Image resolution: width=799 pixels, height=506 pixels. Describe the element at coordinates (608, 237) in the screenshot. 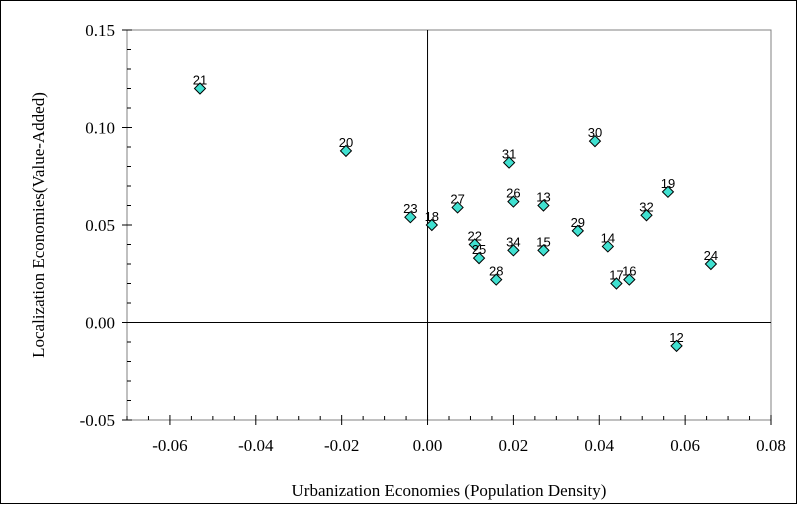

I see `data-point-label: 14` at that location.